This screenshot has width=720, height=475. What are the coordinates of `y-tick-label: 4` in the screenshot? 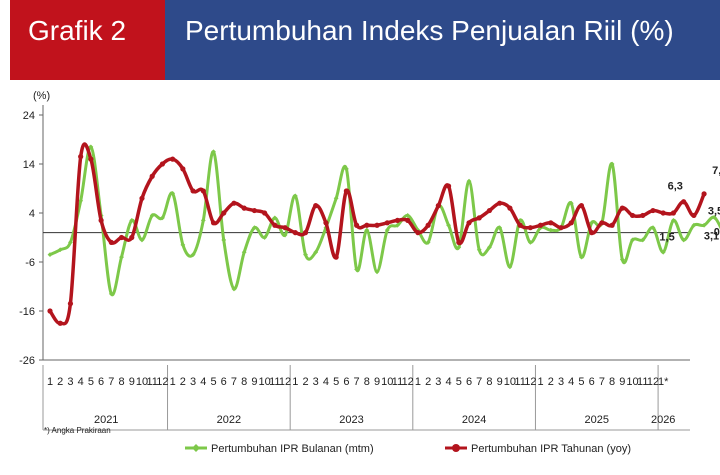 It's located at (32, 214).